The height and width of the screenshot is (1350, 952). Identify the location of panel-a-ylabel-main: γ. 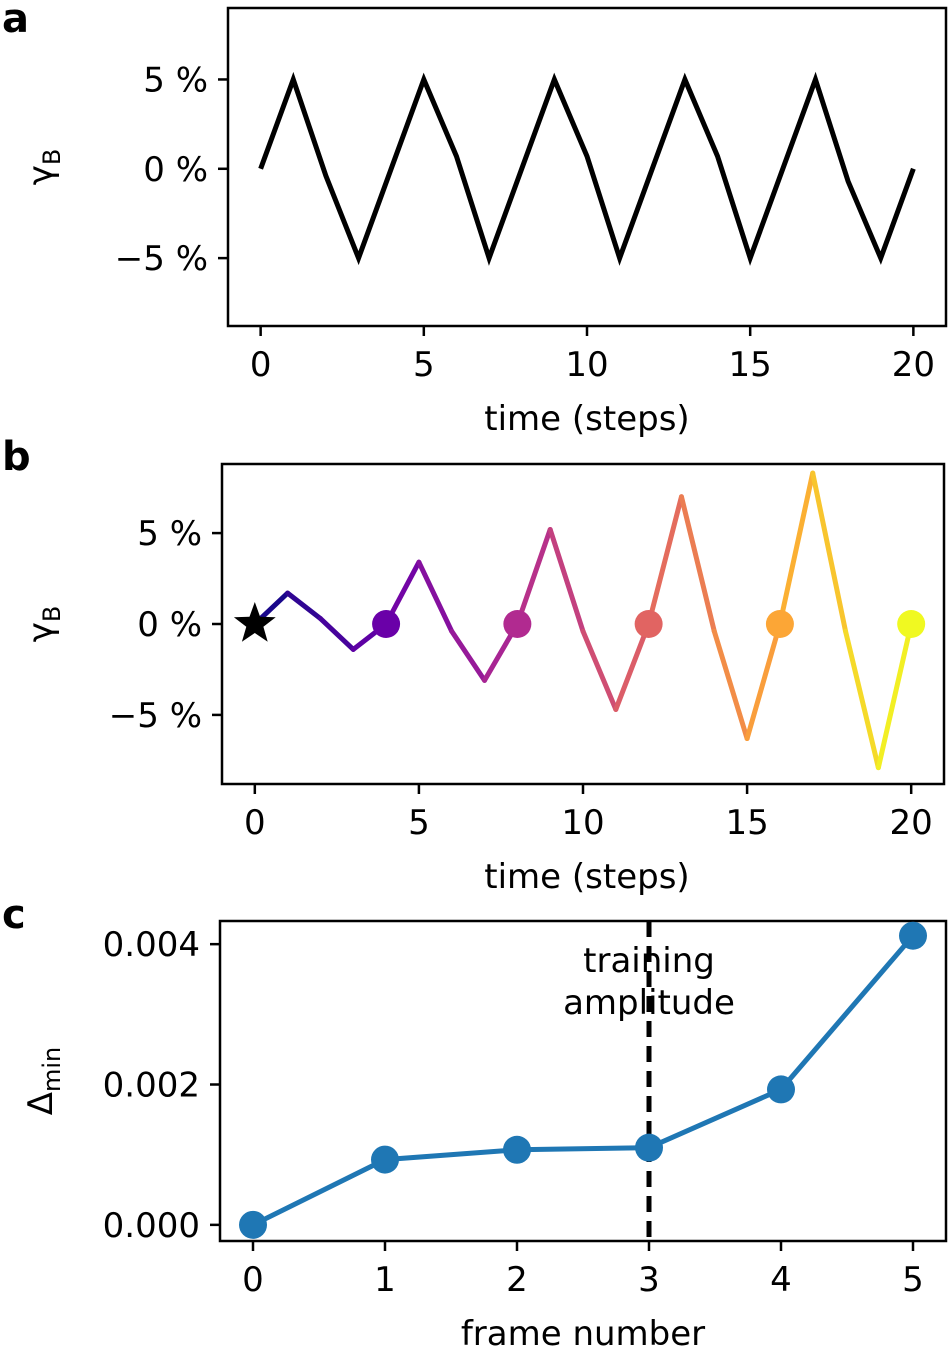
(41, 175).